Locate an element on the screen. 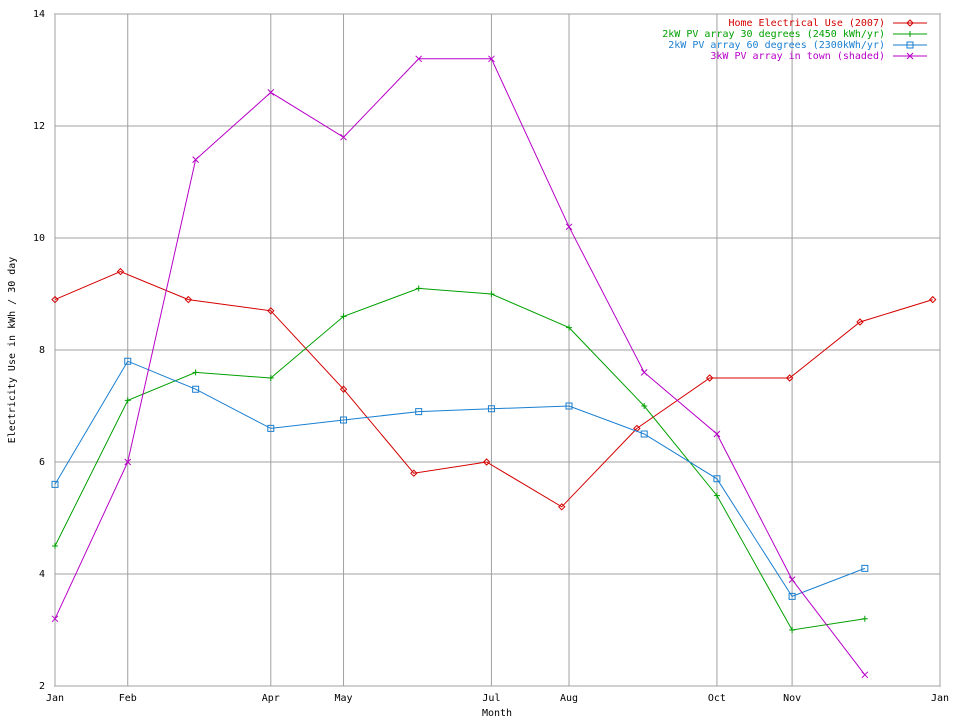  y-tick-label: 10 is located at coordinates (39, 238).